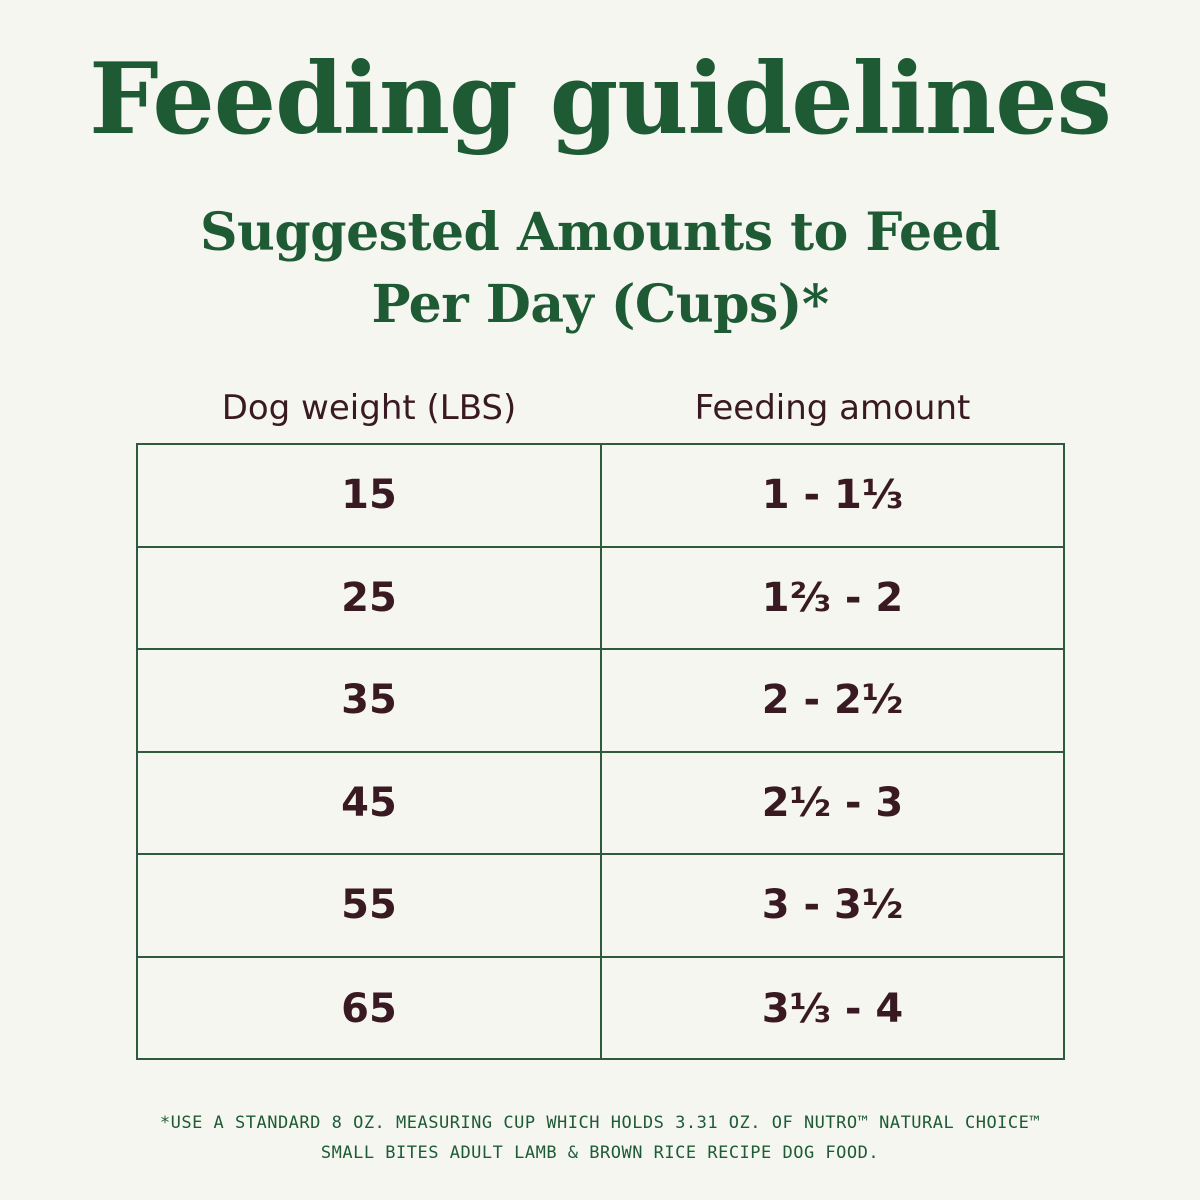 This screenshot has width=1200, height=1200. Describe the element at coordinates (600, 304) in the screenshot. I see `subtitle-line-2: Per Day (Cups)*` at that location.